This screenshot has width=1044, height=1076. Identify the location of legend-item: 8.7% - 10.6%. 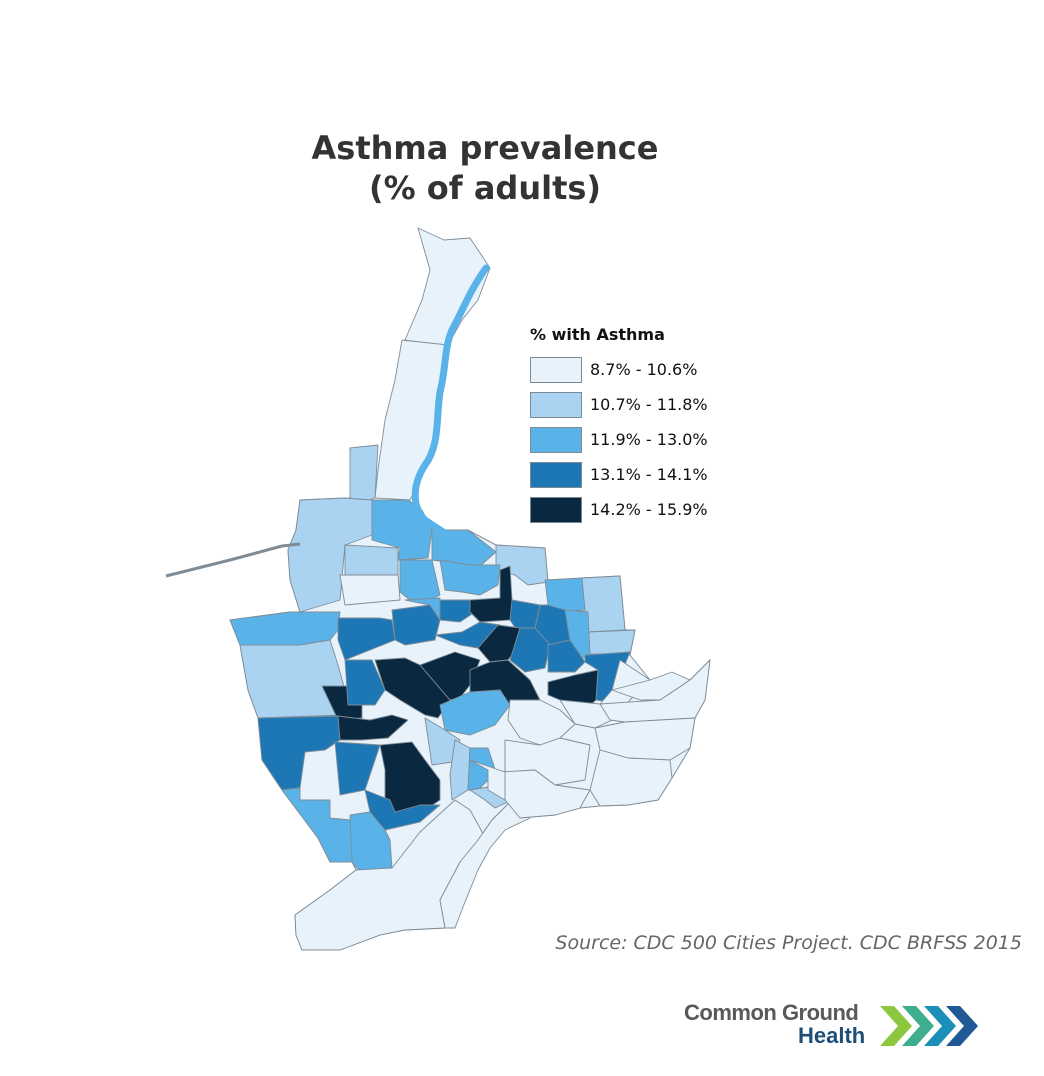
(619, 369).